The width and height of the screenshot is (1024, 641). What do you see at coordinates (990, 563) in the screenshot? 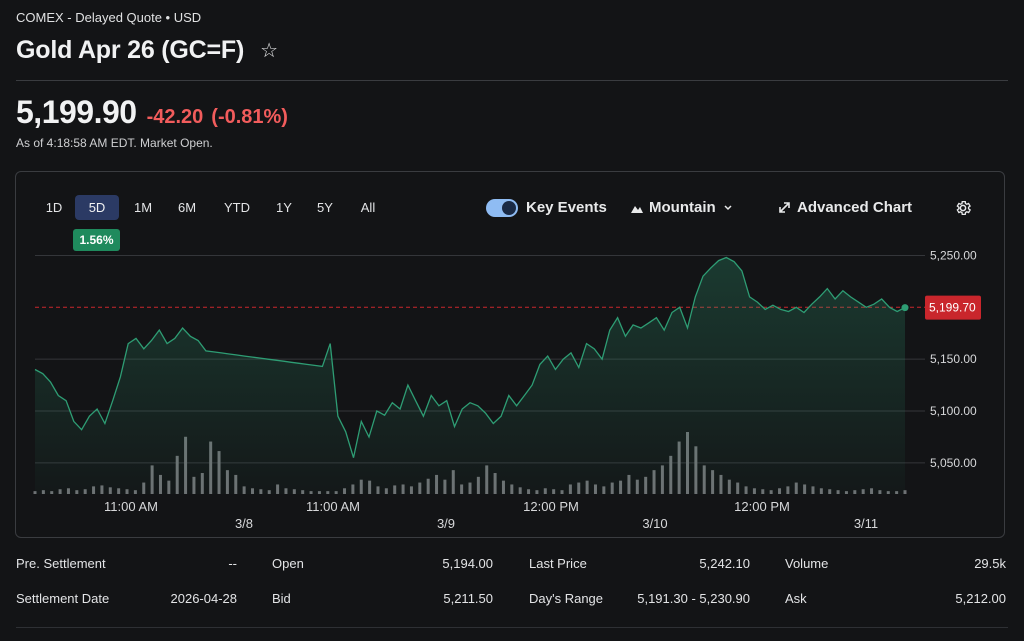
I see `stat-value: 29.5k` at bounding box center [990, 563].